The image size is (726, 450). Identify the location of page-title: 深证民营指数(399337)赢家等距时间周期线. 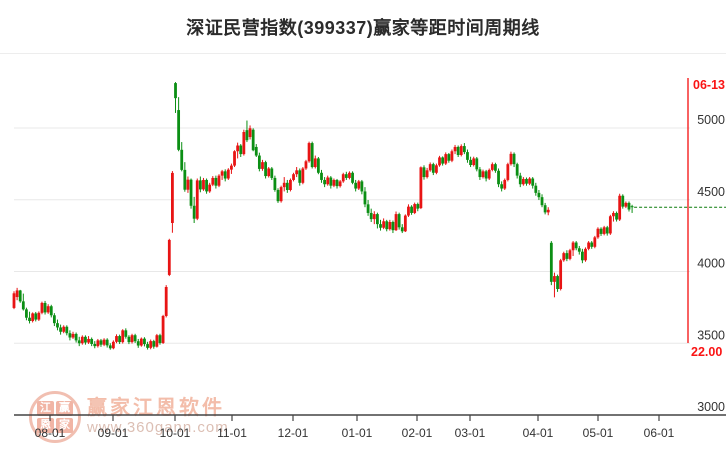
(363, 28).